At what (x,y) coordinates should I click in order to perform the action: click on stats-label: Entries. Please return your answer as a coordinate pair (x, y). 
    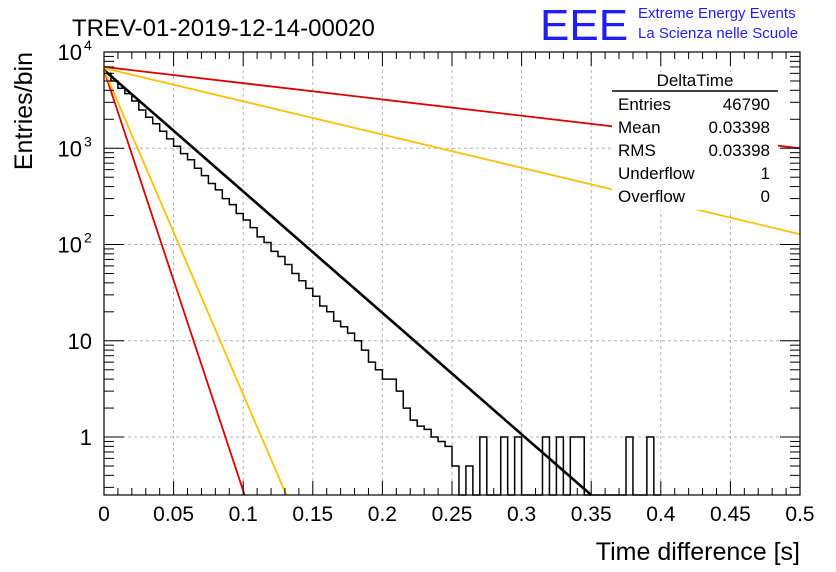
    Looking at the image, I should click on (644, 104).